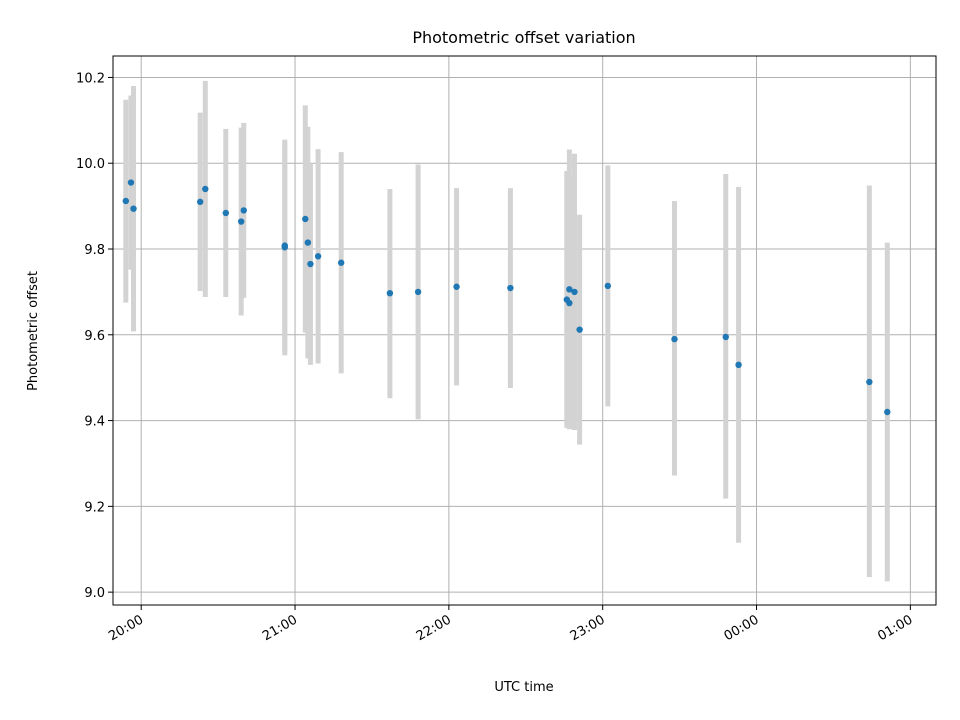 The image size is (960, 720). I want to click on x-tick-label: 23:00, so click(588, 628).